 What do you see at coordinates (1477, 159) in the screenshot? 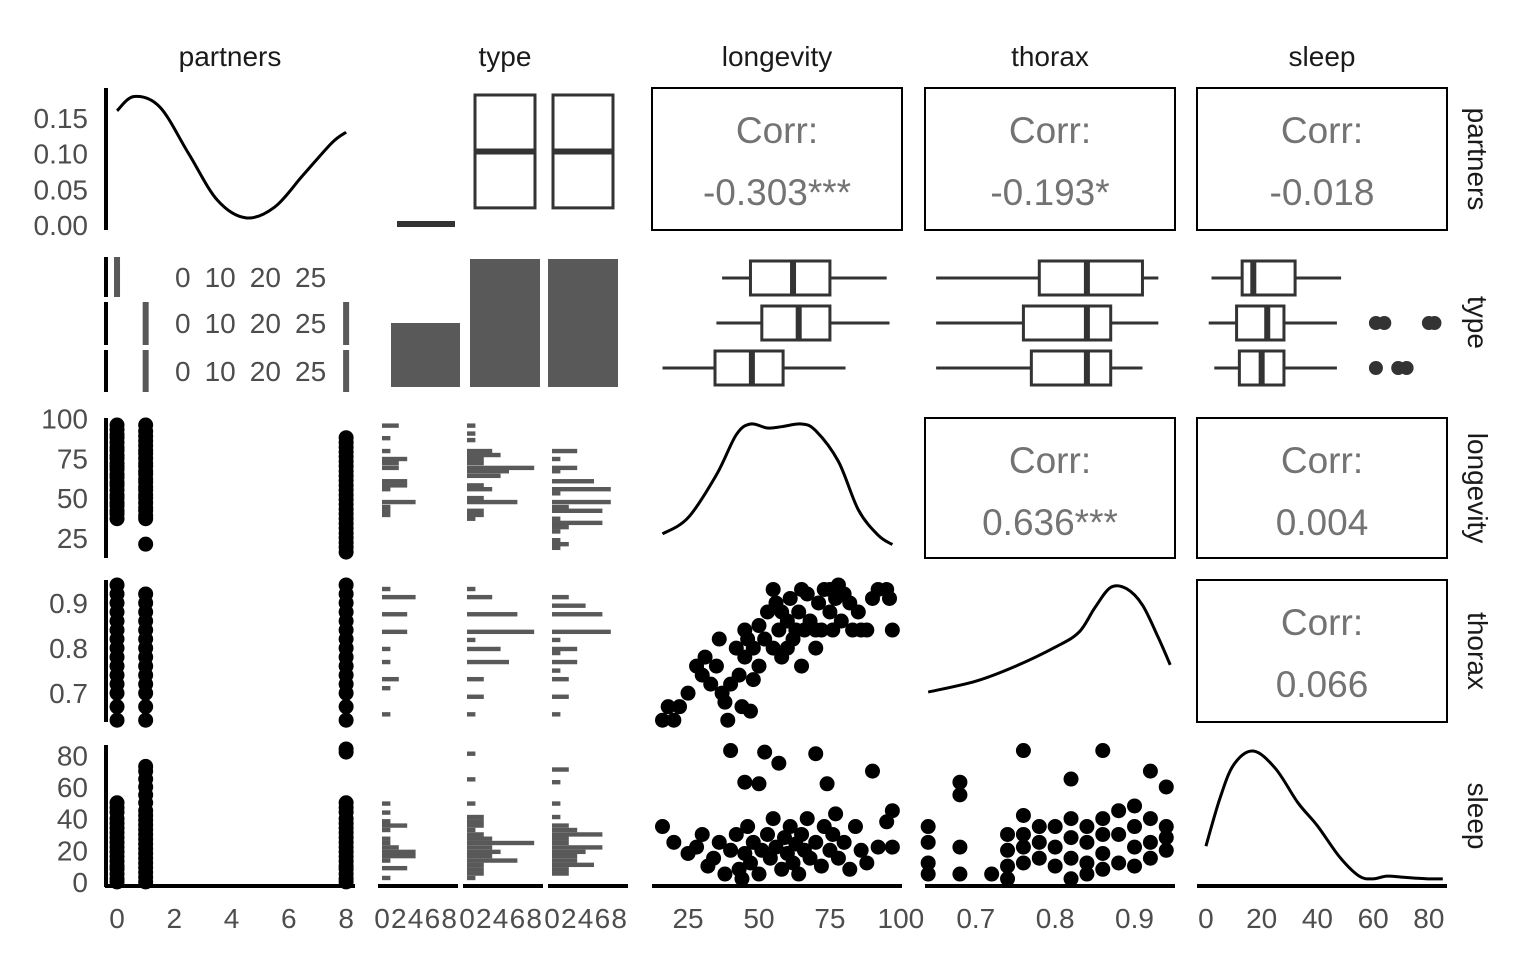
I see `strip-label-right-partners: partners` at bounding box center [1477, 159].